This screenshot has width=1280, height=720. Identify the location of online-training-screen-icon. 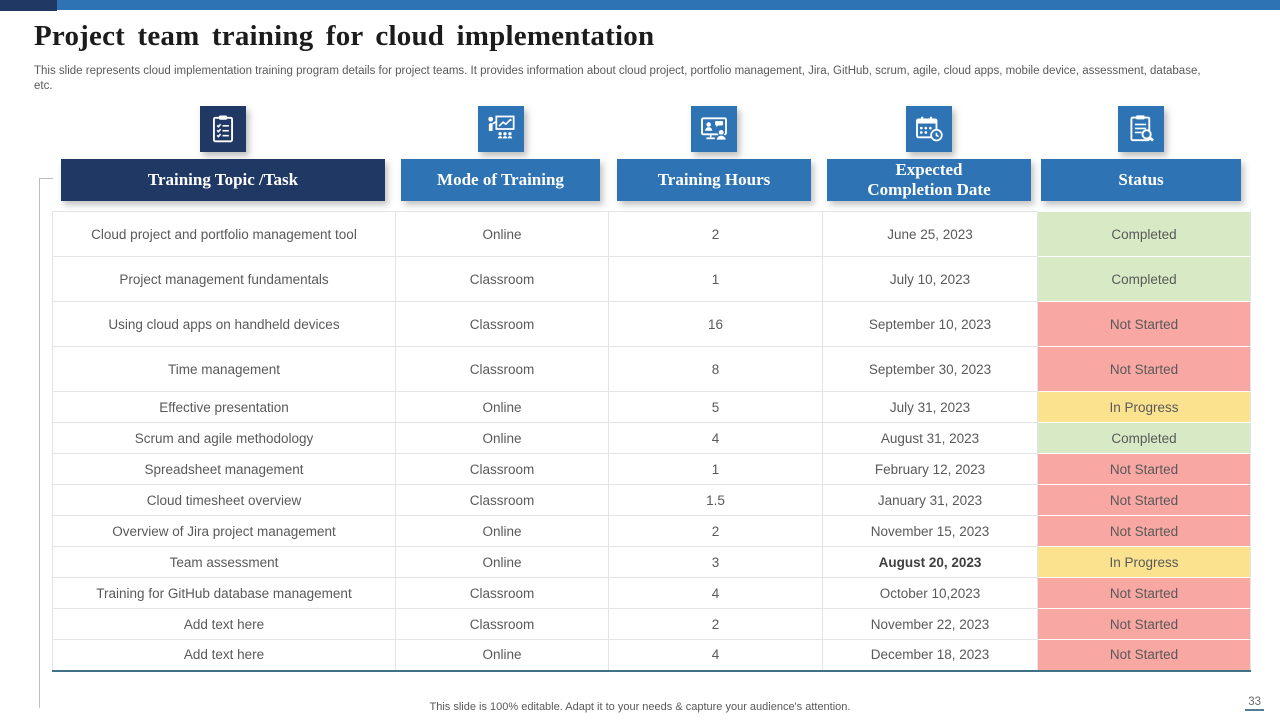
(714, 129).